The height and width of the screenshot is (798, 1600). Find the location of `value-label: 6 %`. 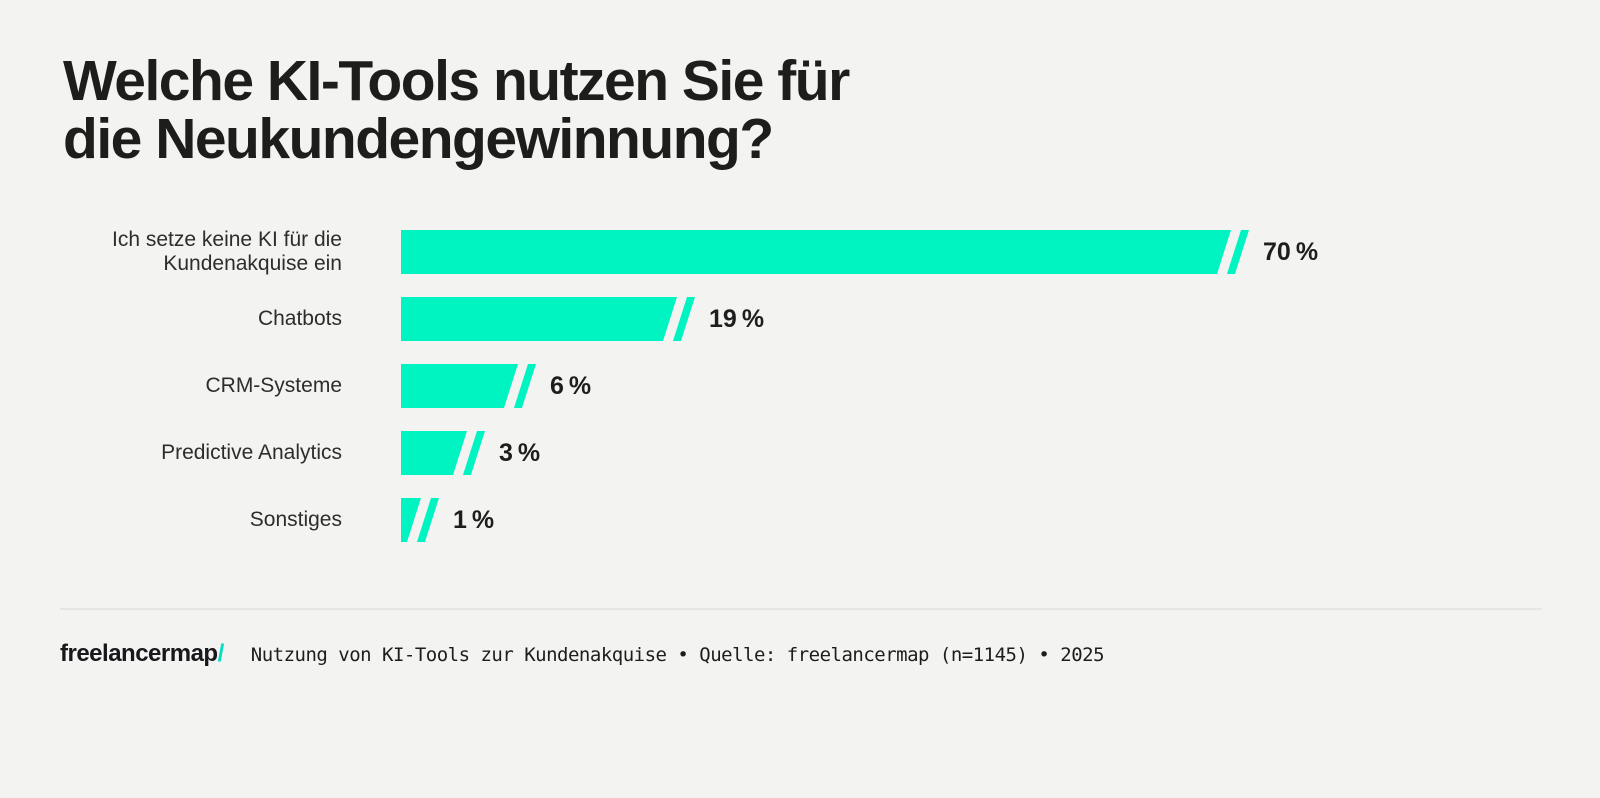

value-label: 6 % is located at coordinates (571, 385).